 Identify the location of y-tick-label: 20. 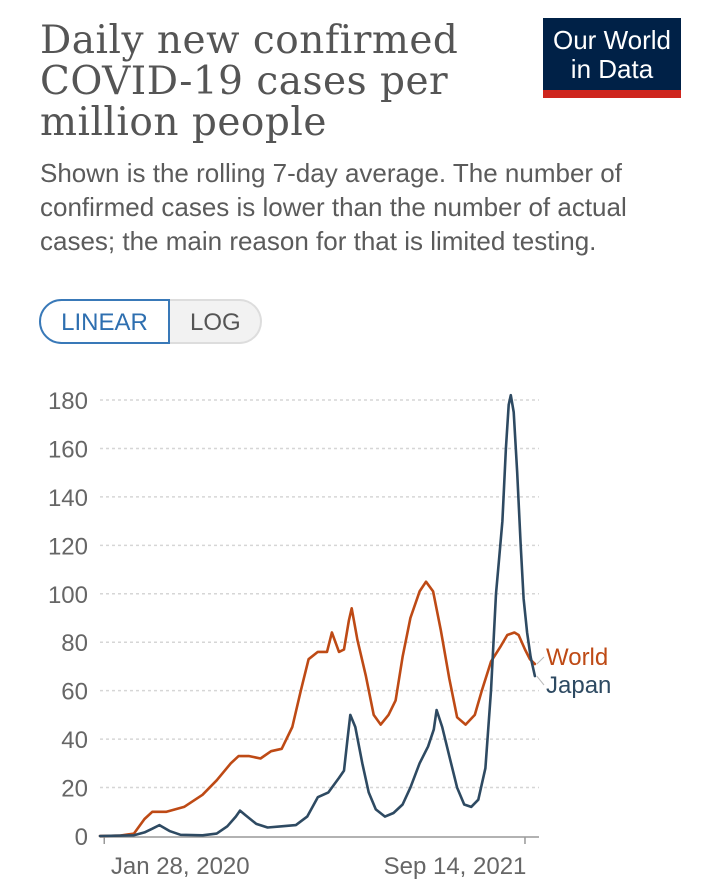
(74, 789).